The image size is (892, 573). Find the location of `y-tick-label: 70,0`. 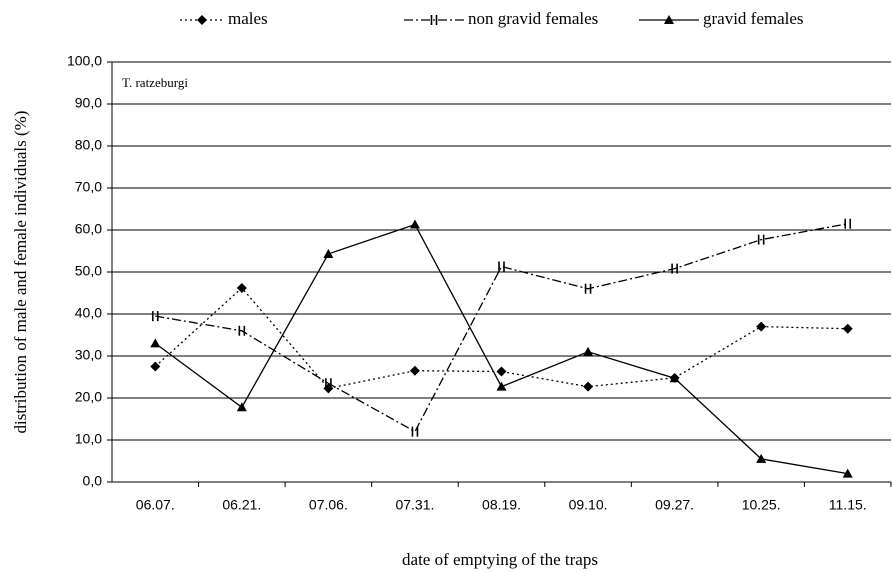

y-tick-label: 70,0 is located at coordinates (88, 187).